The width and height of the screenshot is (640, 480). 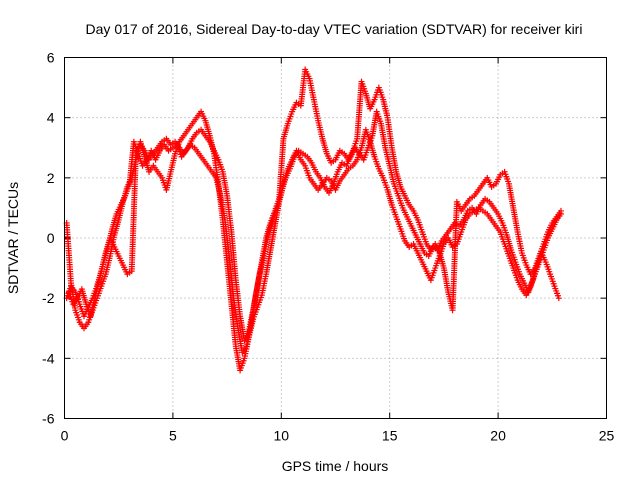 What do you see at coordinates (51, 238) in the screenshot?
I see `y-tick-label: 0` at bounding box center [51, 238].